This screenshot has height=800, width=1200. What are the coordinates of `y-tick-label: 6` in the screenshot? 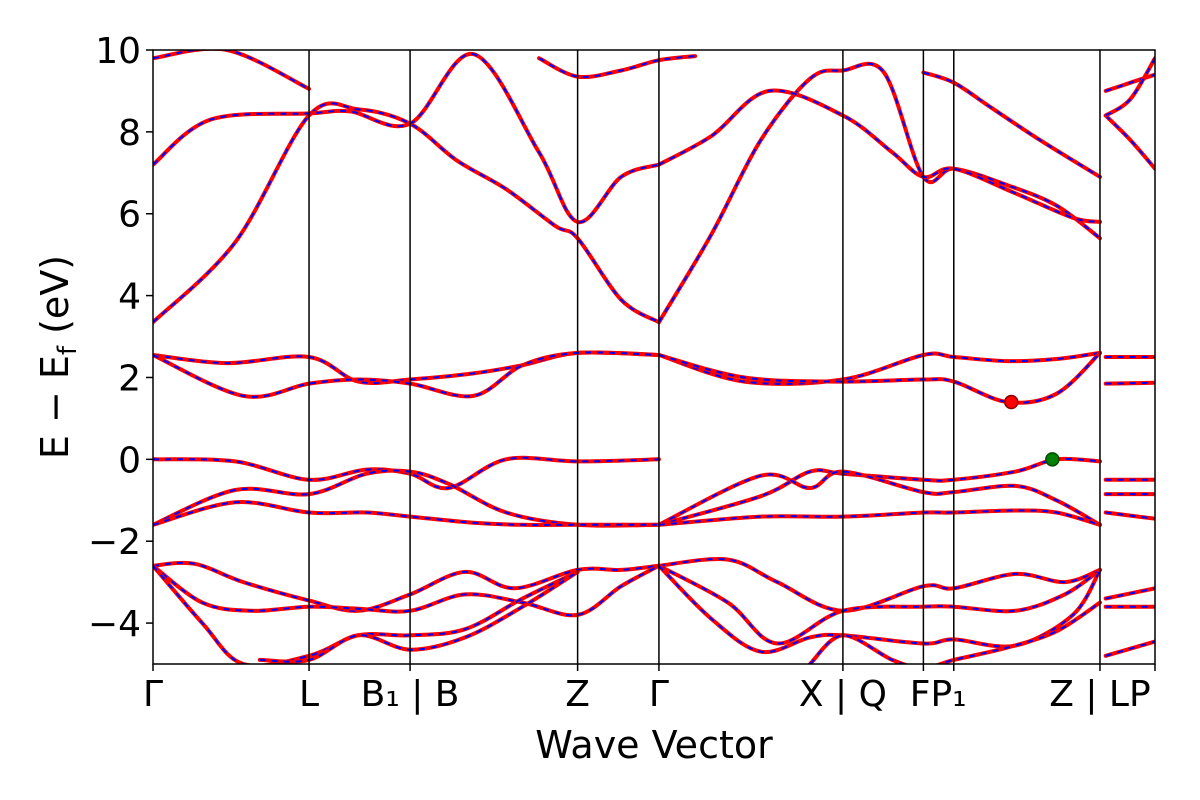 It's located at (129, 215).